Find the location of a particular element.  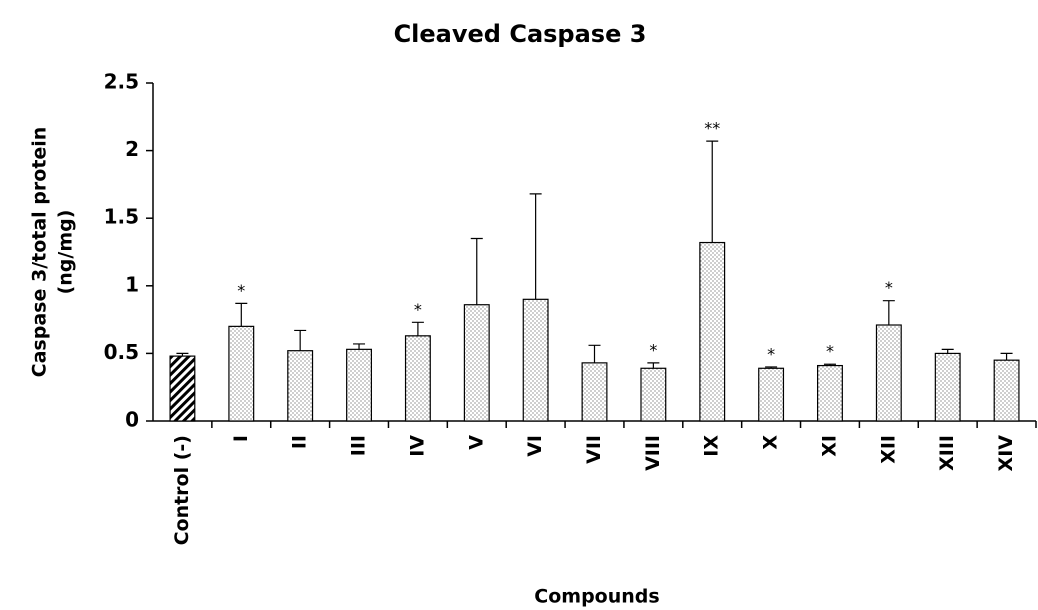

y-axis-label: Caspase 3/total protein is located at coordinates (40, 252).